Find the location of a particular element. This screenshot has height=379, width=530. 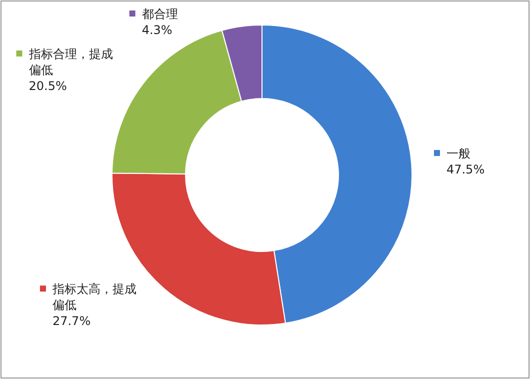

data-label: 20.5% is located at coordinates (47, 86).